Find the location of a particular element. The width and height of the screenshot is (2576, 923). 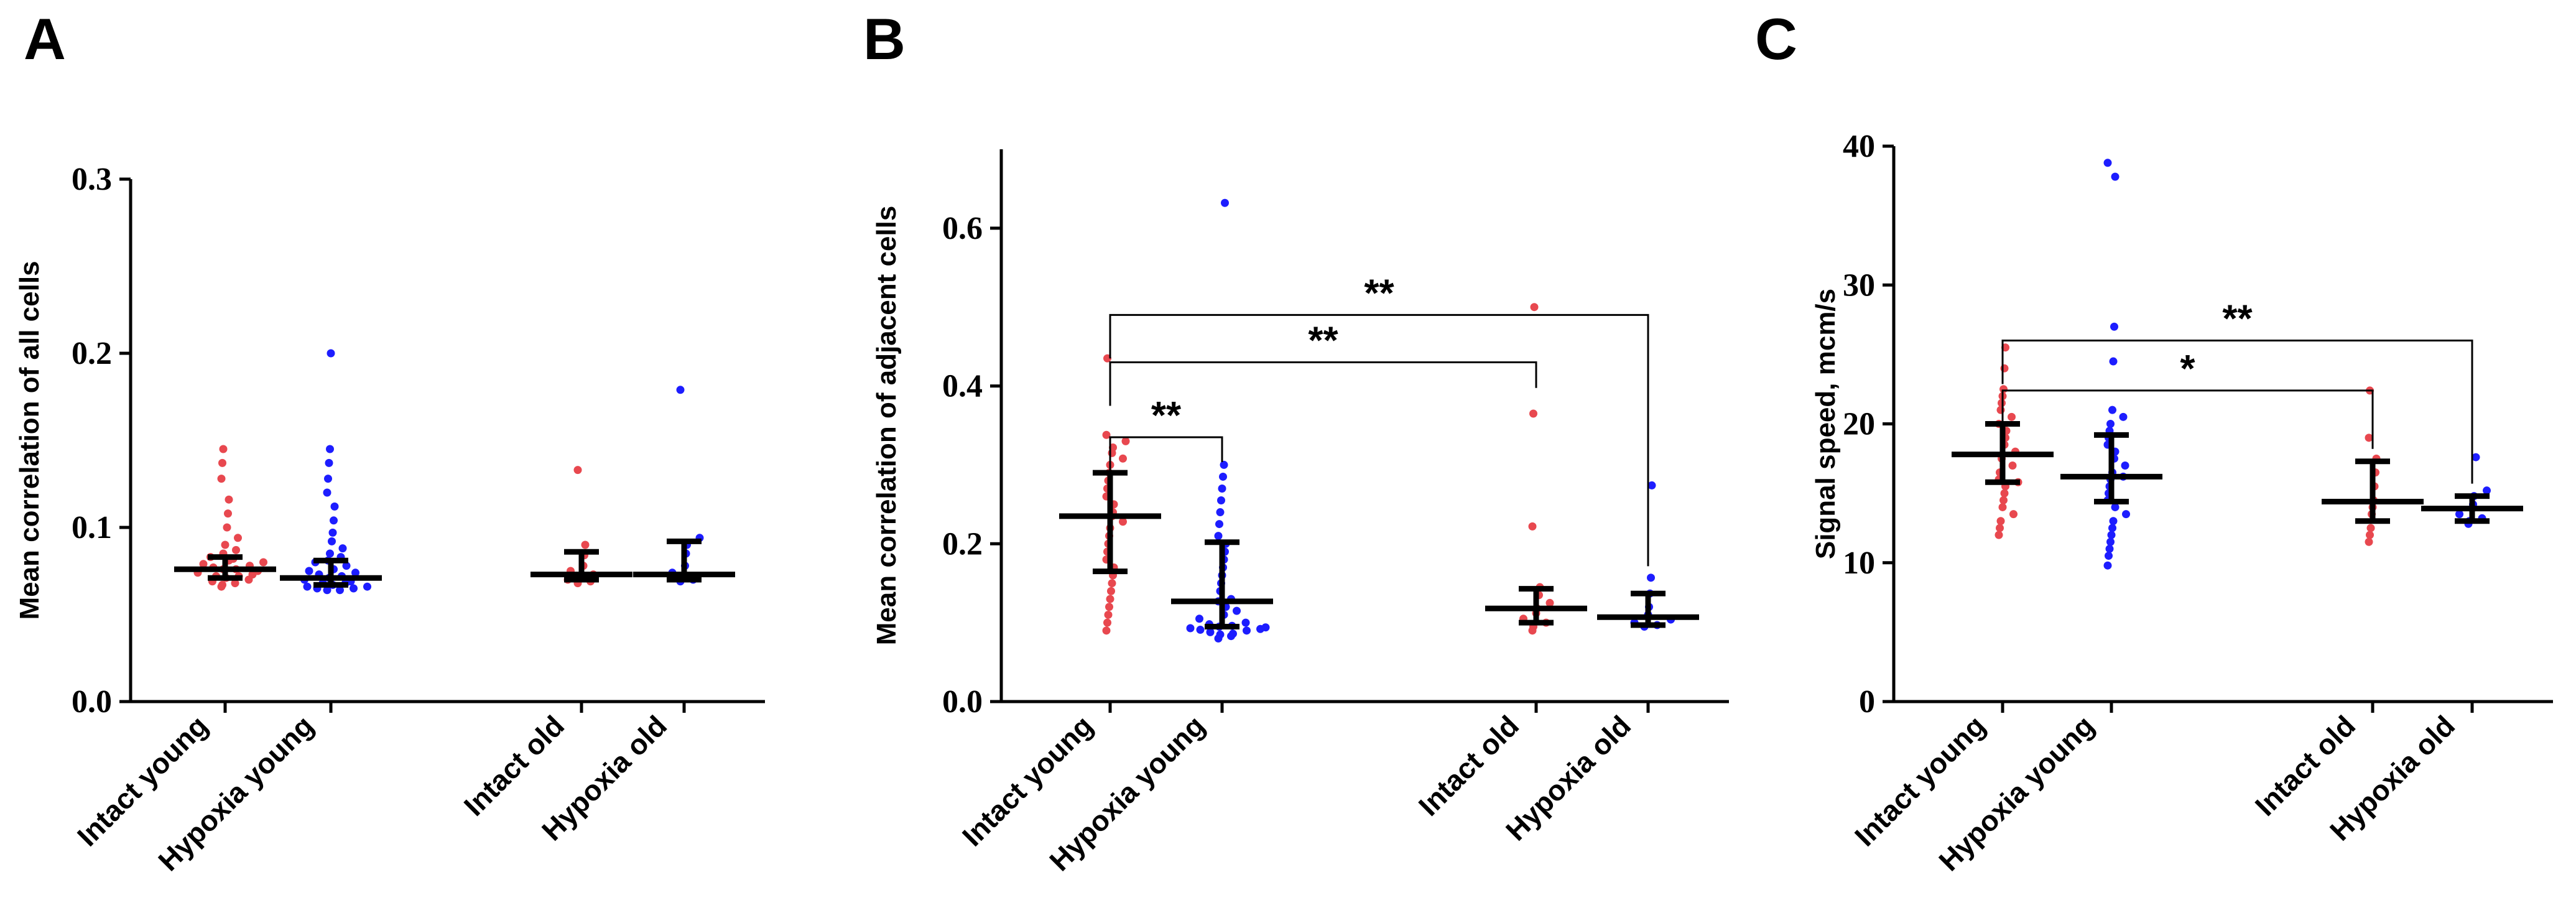

panel-letter-b: B is located at coordinates (885, 39).